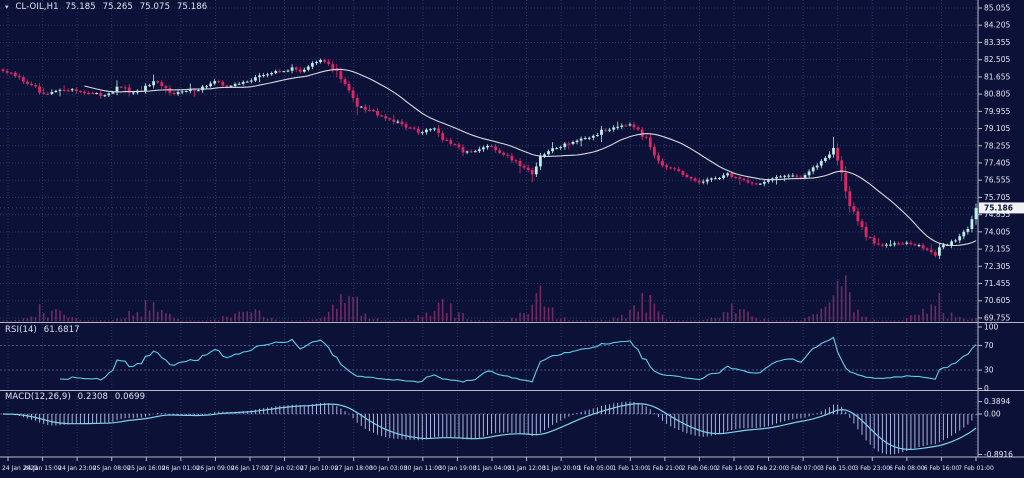  What do you see at coordinates (838, 468) in the screenshot?
I see `time-axis-label: 3 Feb 15:00` at bounding box center [838, 468].